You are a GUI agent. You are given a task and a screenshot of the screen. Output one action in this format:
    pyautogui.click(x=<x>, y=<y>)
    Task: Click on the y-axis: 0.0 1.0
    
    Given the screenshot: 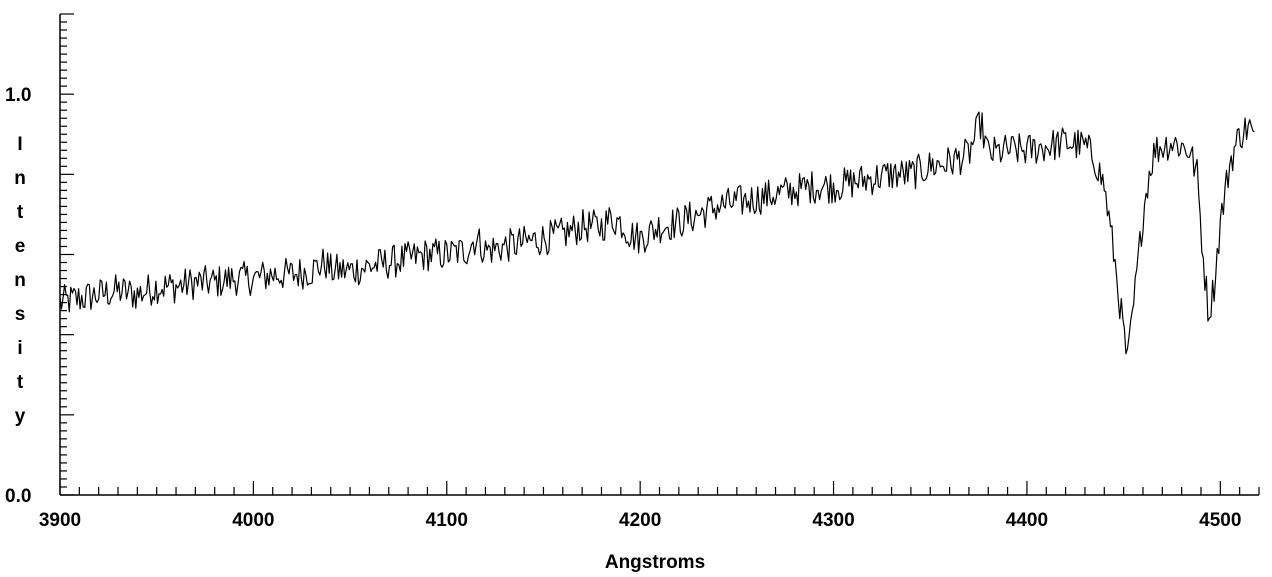 What is the action you would take?
    pyautogui.click(x=39, y=260)
    